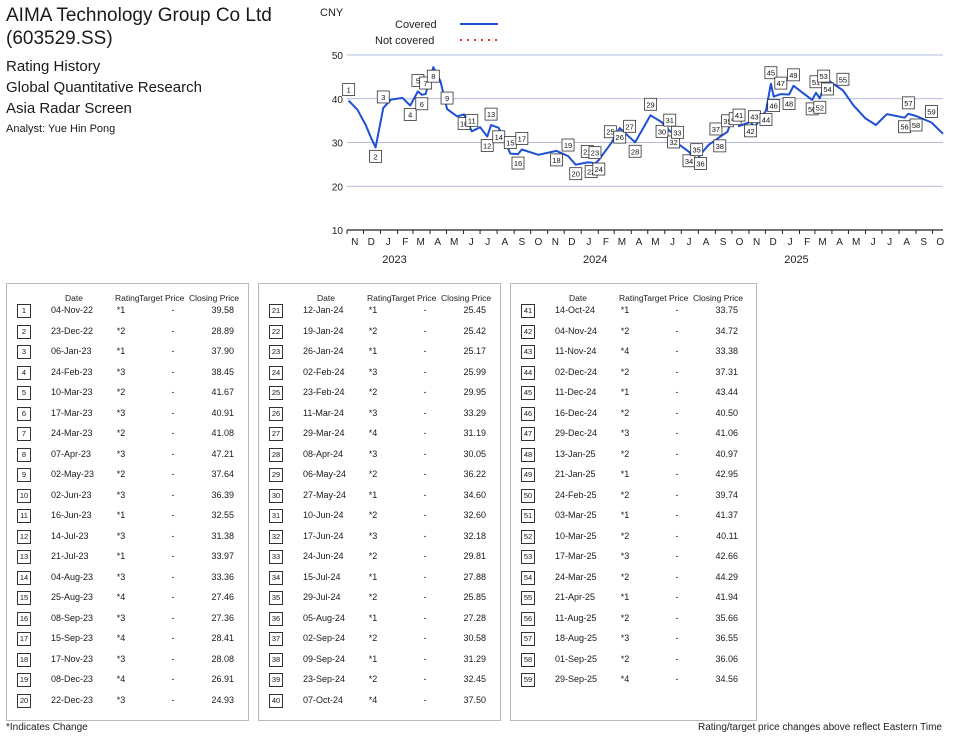  Describe the element at coordinates (575, 310) in the screenshot. I see `date-cell: 14-Oct-24` at that location.